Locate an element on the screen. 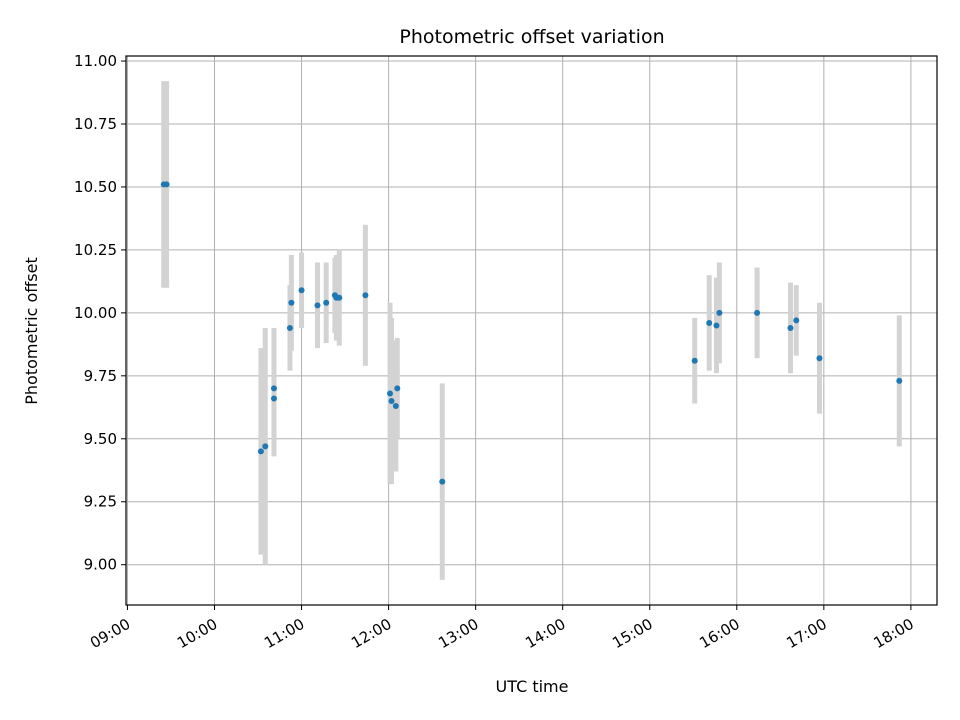  x-axis-label: UTC time is located at coordinates (532, 686).